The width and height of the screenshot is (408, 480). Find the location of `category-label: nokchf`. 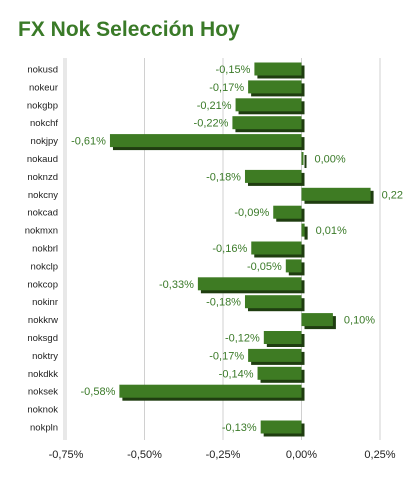

category-label: nokchf is located at coordinates (44, 123).